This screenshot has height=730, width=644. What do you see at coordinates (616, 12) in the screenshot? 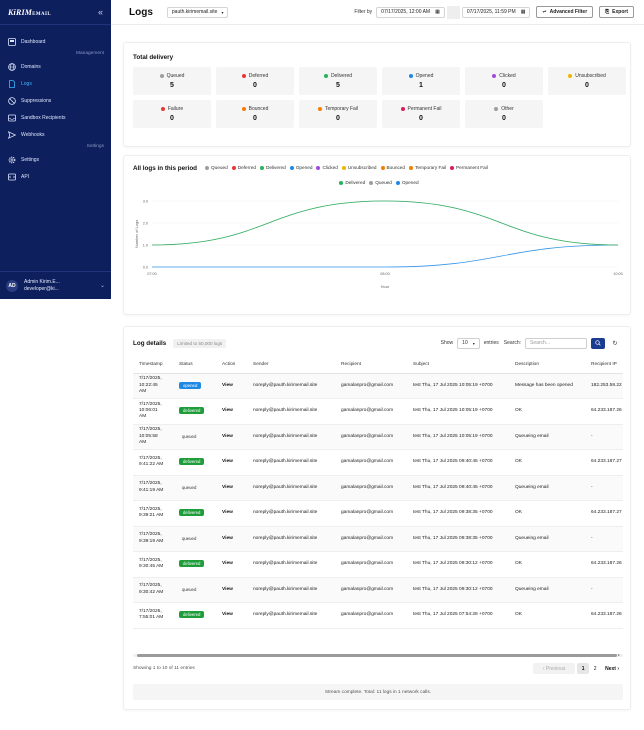
I see `export-button: ⎘ Export` at bounding box center [616, 12].